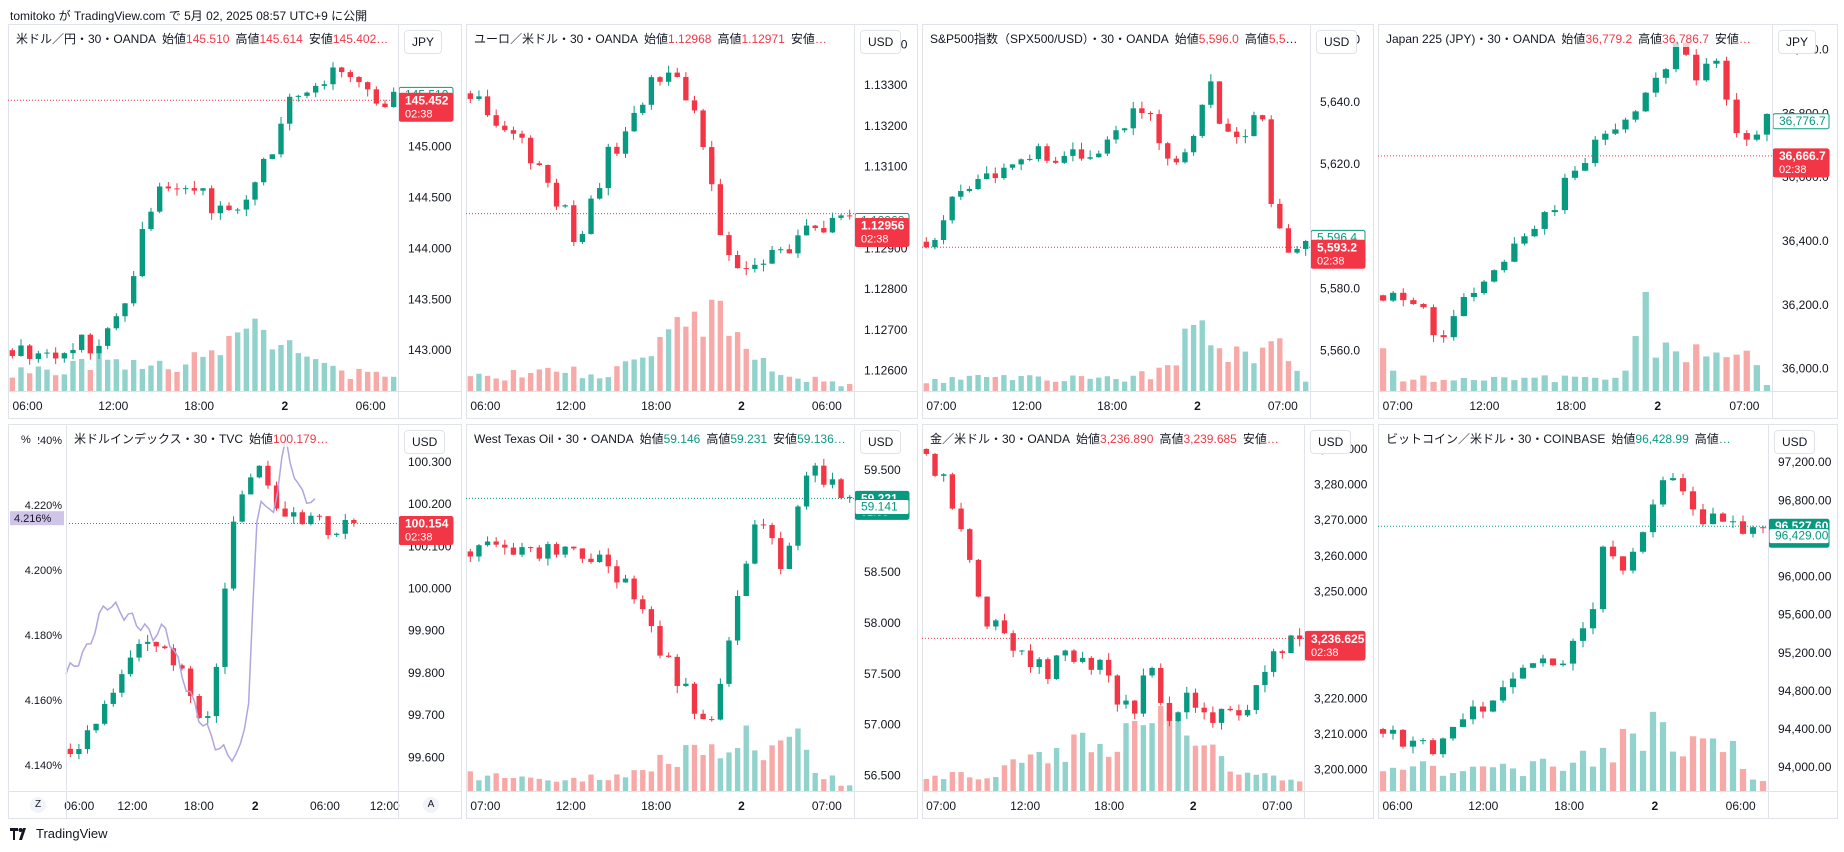 The width and height of the screenshot is (1844, 852). Describe the element at coordinates (66, 621) in the screenshot. I see `left-axis-divider` at that location.